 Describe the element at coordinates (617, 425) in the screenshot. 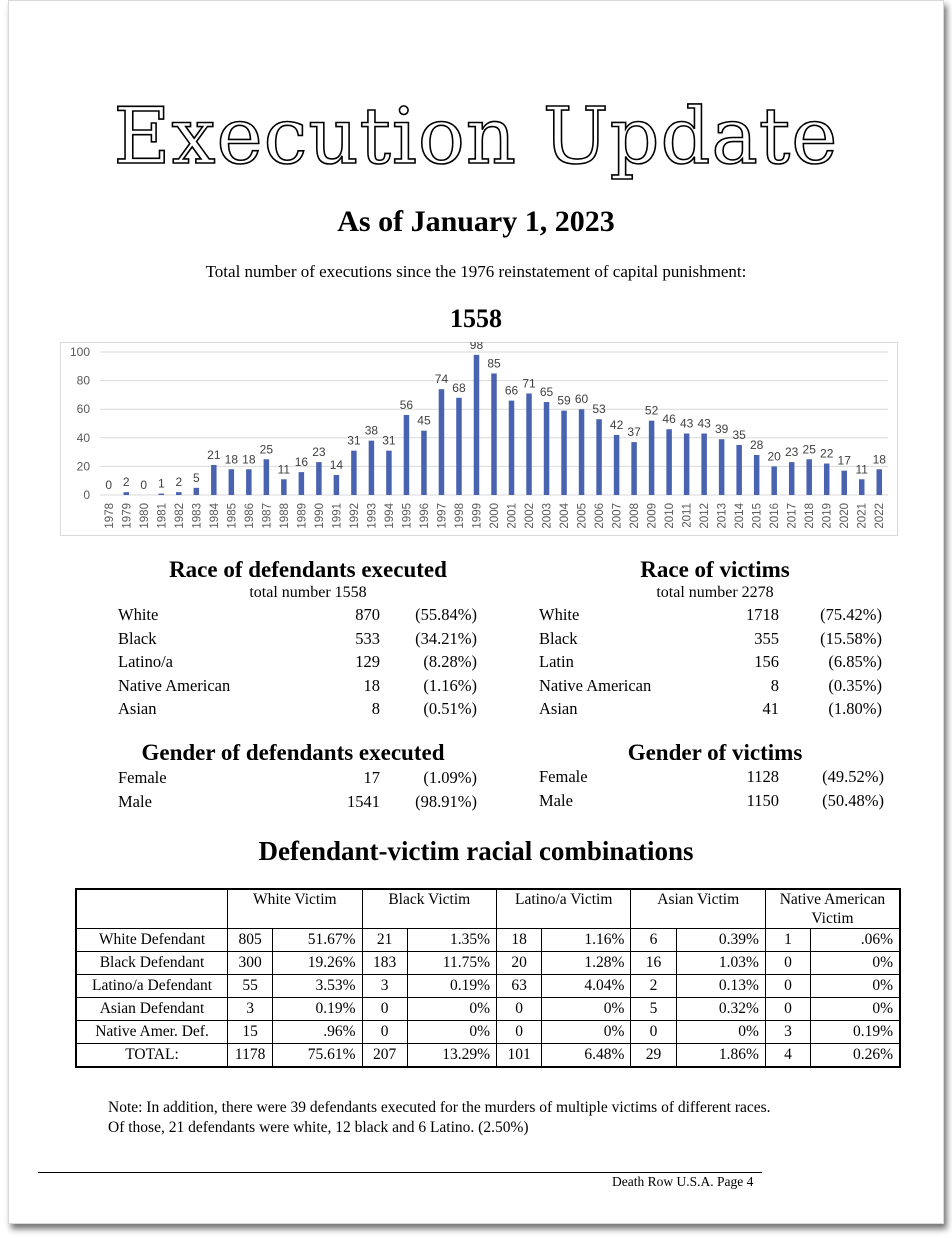

I see `data-label: 42` at that location.